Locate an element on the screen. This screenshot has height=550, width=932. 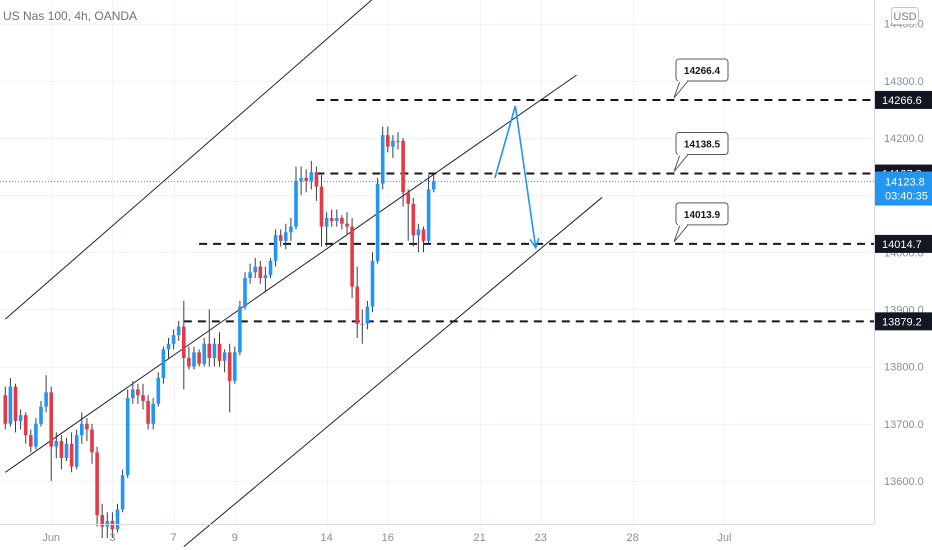
x-tick-label: 9 is located at coordinates (235, 538).